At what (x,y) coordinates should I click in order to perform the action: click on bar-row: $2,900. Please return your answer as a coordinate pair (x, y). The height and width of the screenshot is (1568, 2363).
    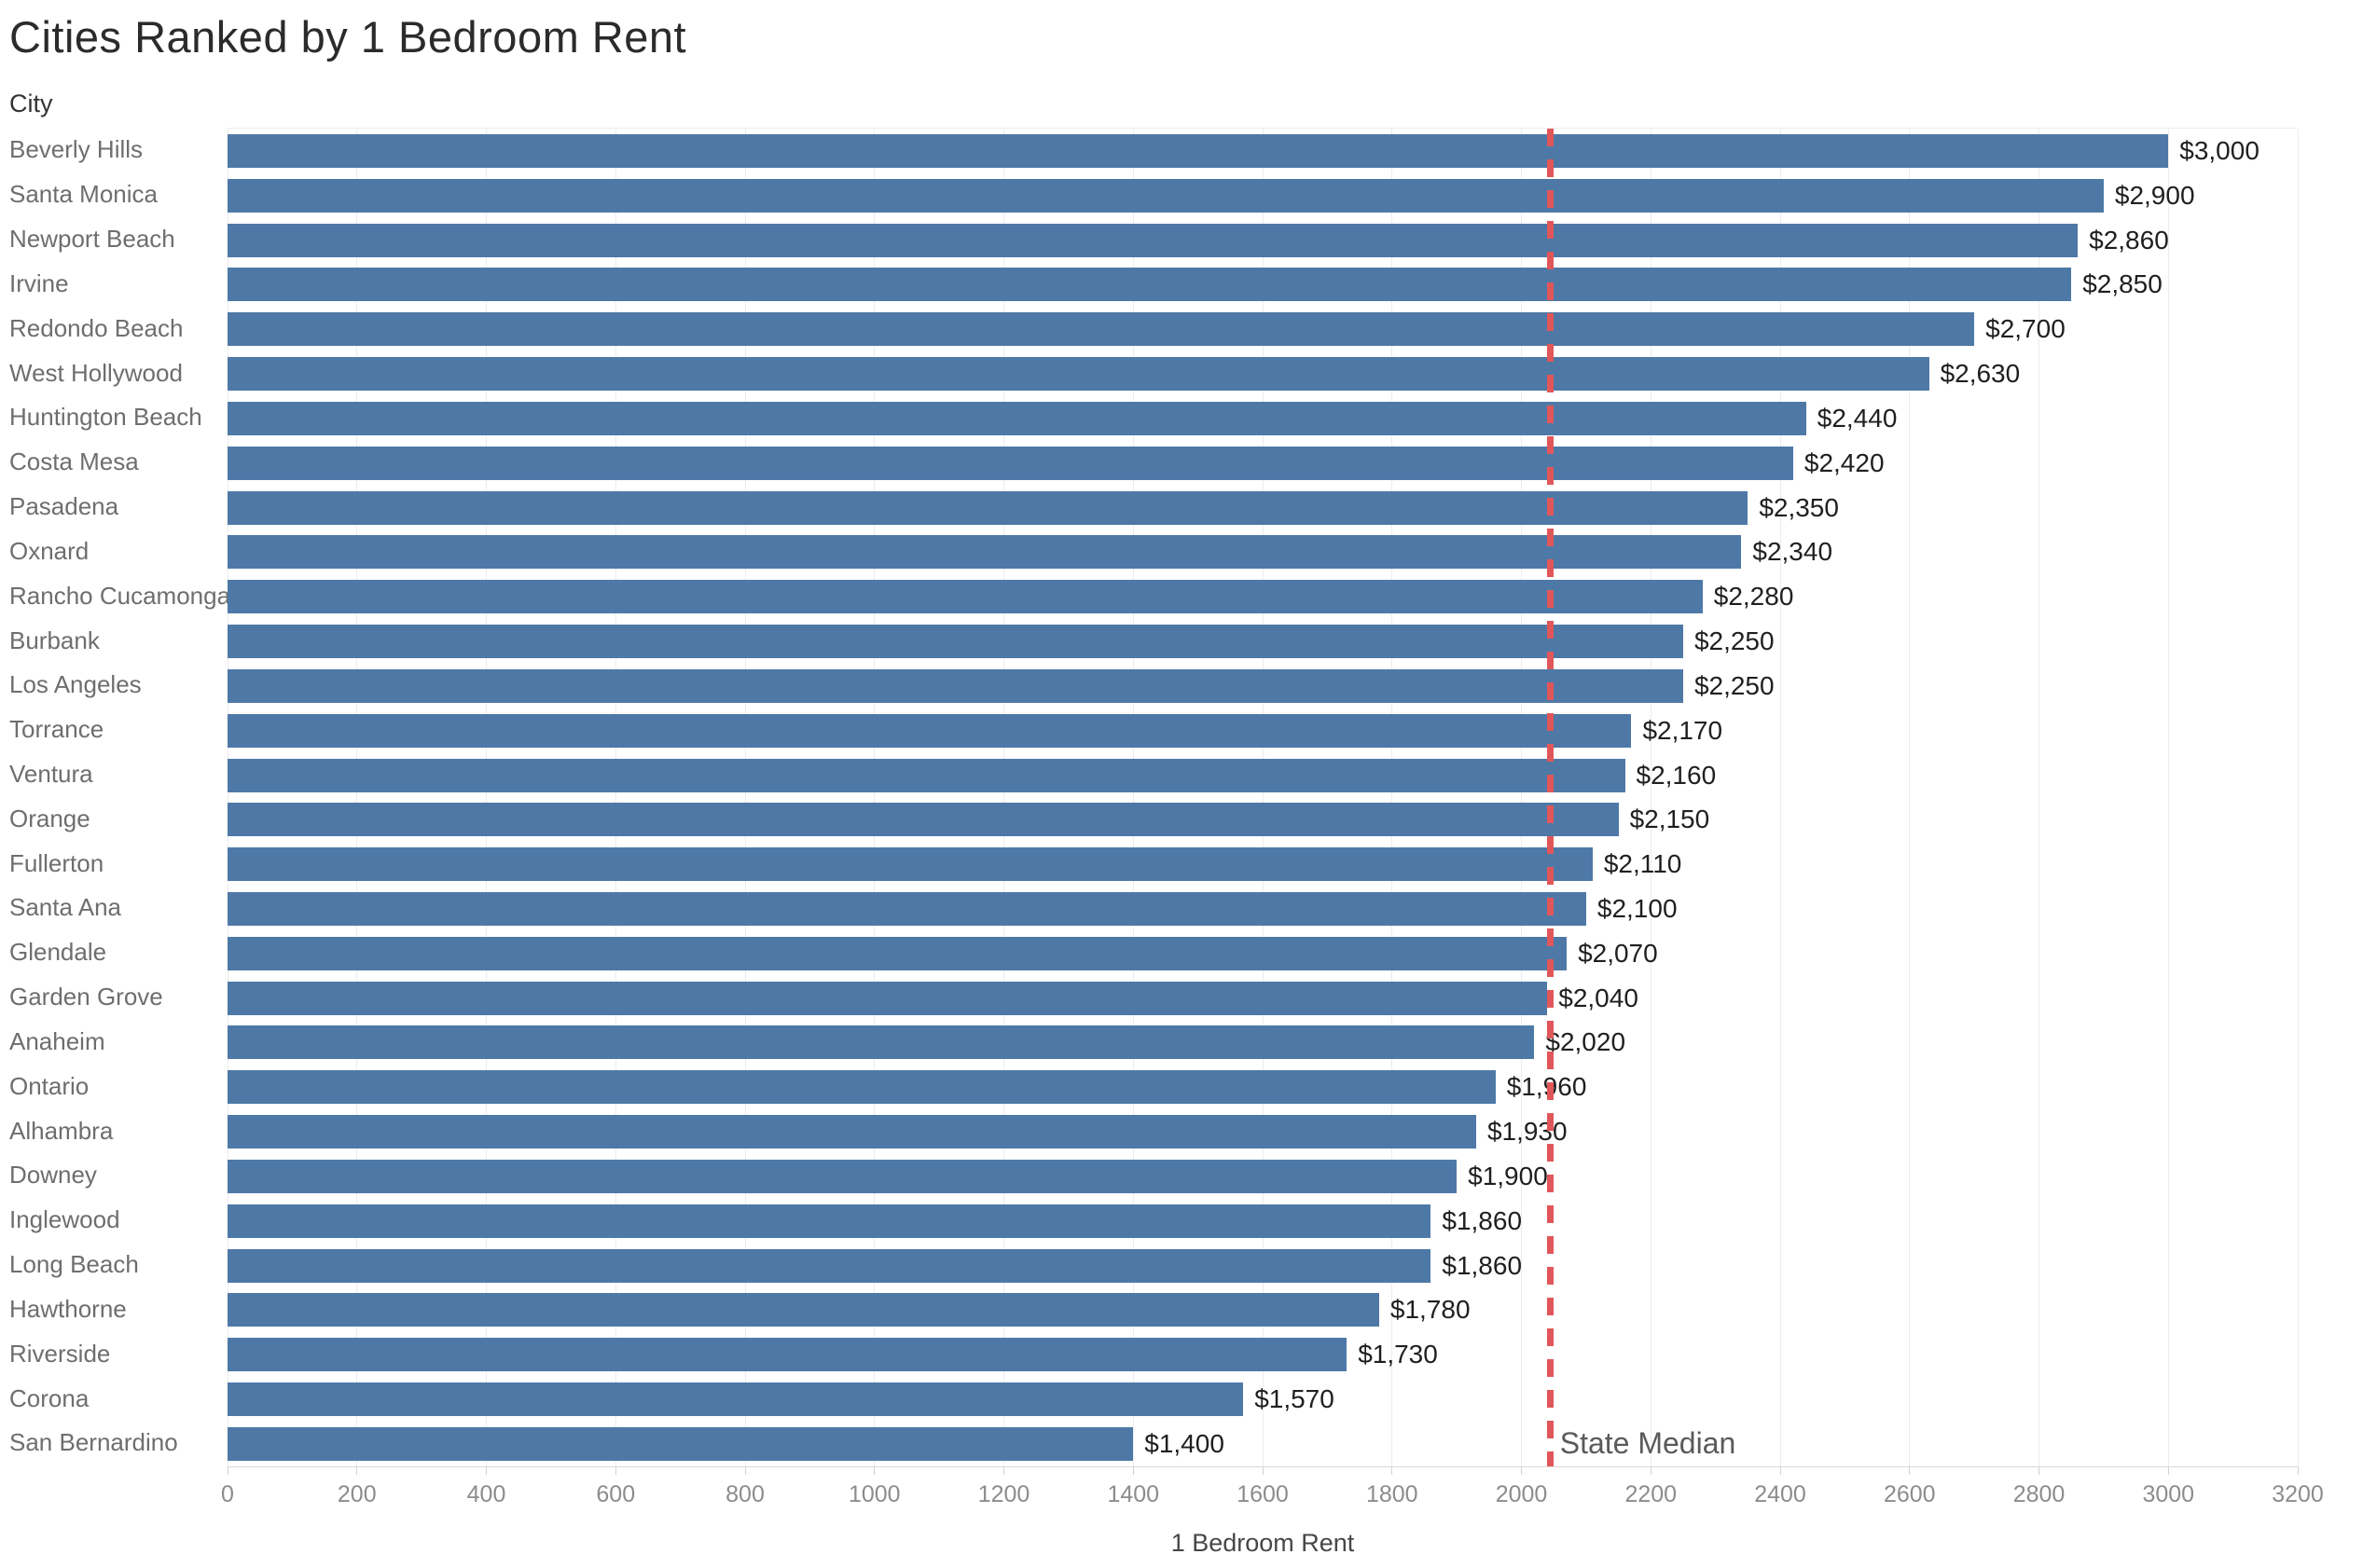
    Looking at the image, I should click on (1263, 195).